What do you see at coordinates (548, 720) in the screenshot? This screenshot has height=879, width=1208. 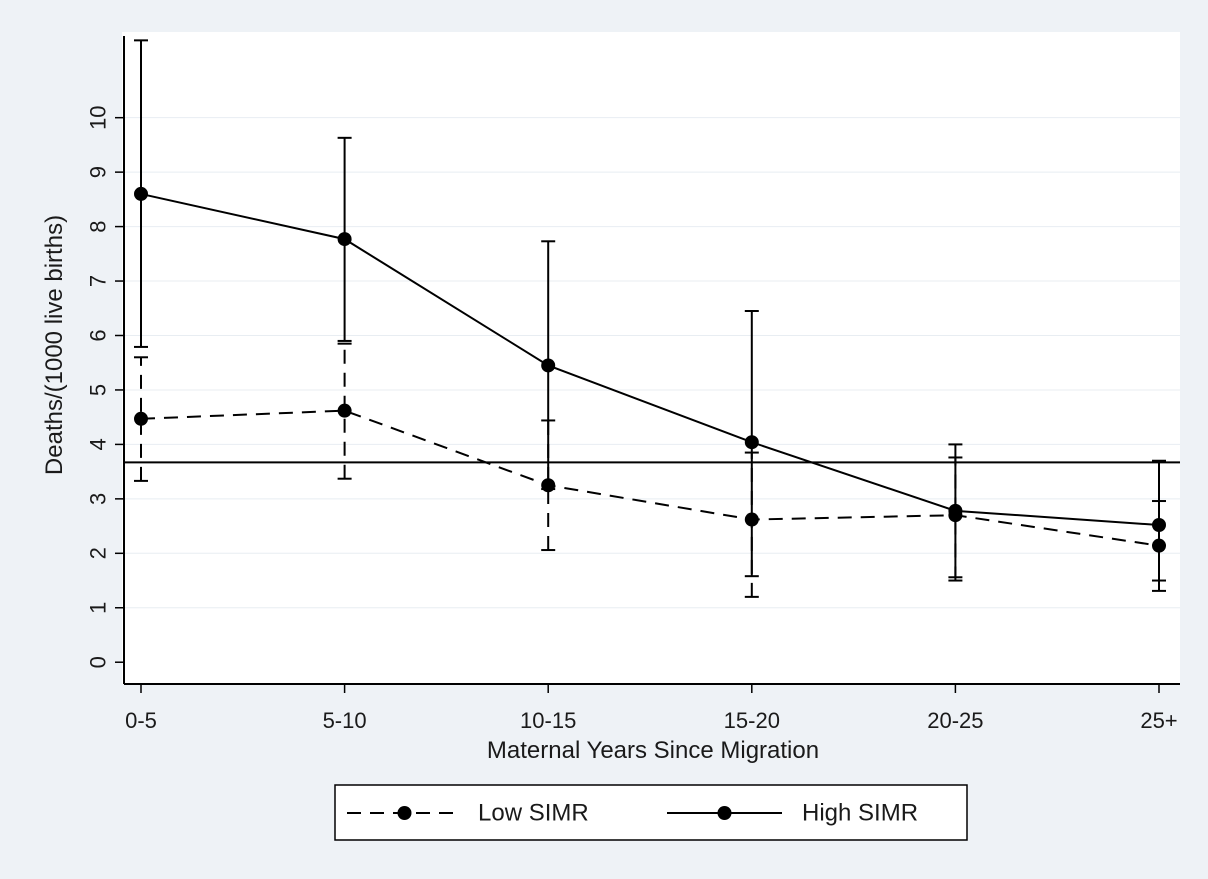 I see `x-tick-label-10-15: 10-15` at bounding box center [548, 720].